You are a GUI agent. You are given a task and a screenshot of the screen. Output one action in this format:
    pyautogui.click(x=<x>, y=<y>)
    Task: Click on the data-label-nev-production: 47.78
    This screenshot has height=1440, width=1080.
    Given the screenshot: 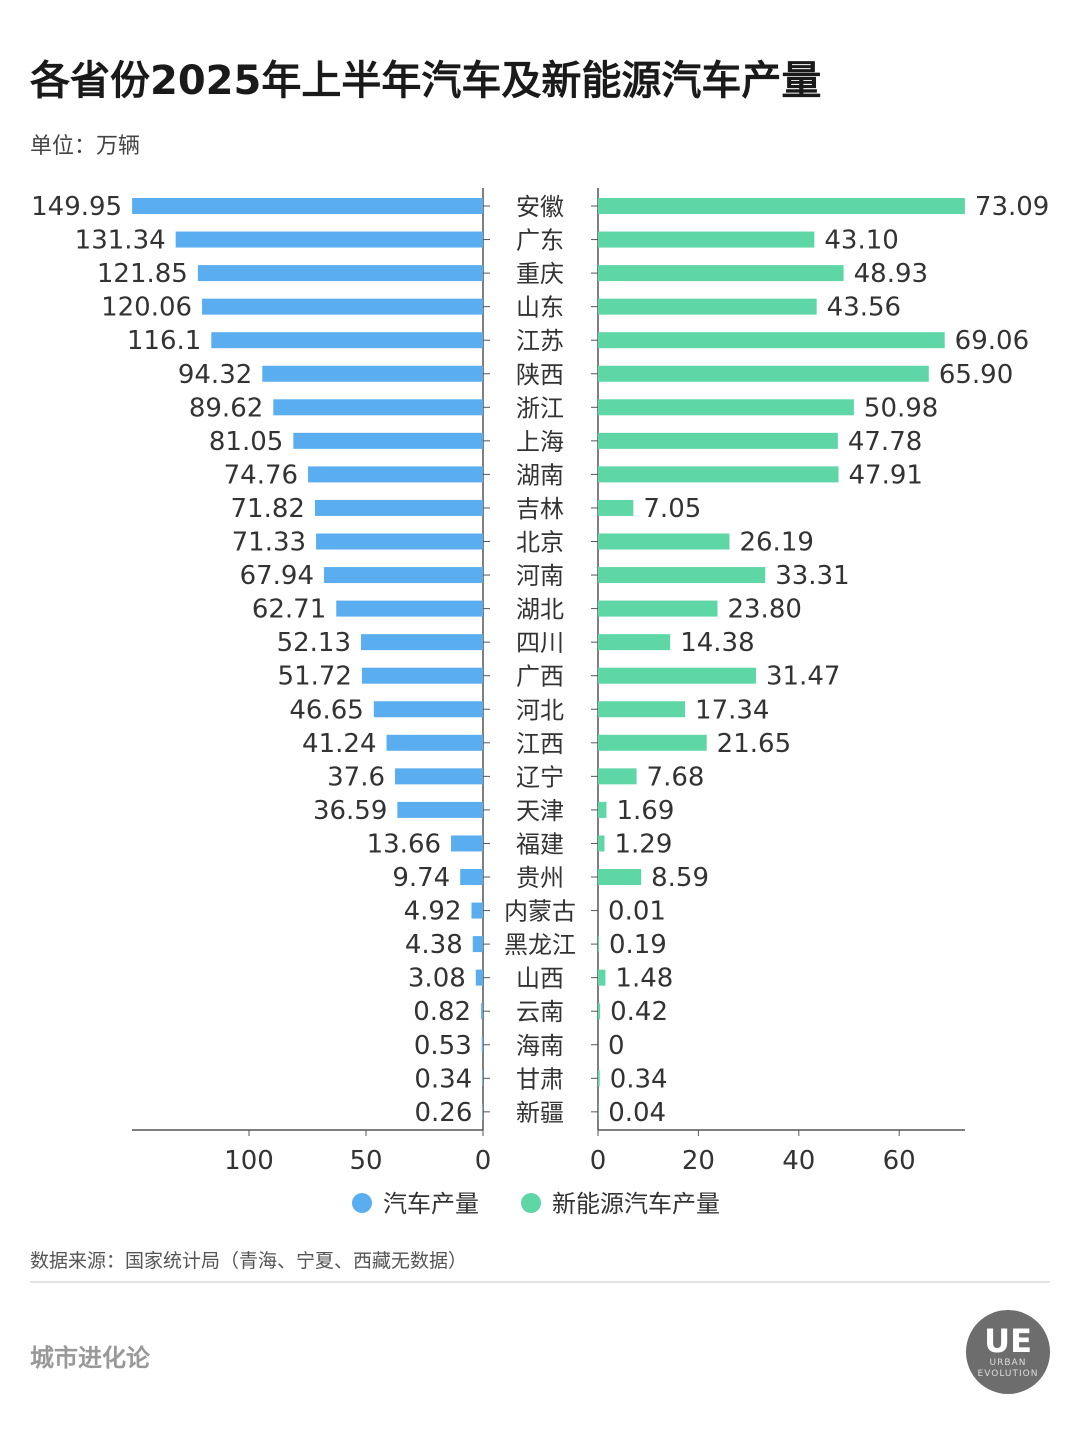 What is the action you would take?
    pyautogui.click(x=885, y=442)
    